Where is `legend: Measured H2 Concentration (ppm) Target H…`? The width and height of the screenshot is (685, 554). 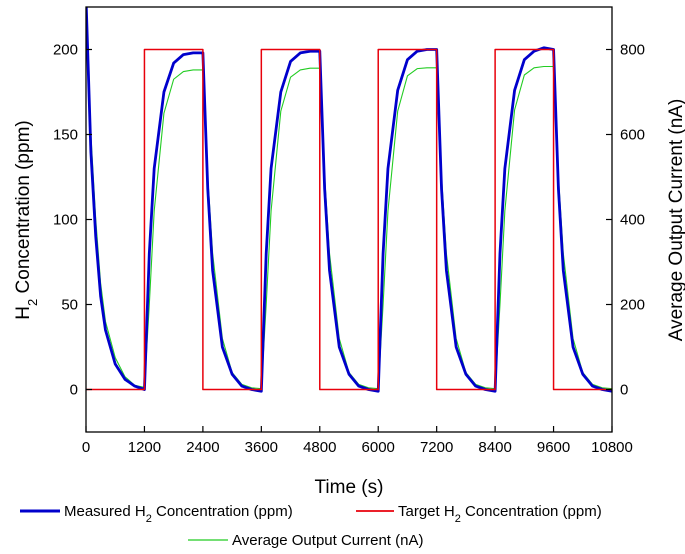 legend: Measured H2 Concentration (ppm) Target H… is located at coordinates (311, 526).